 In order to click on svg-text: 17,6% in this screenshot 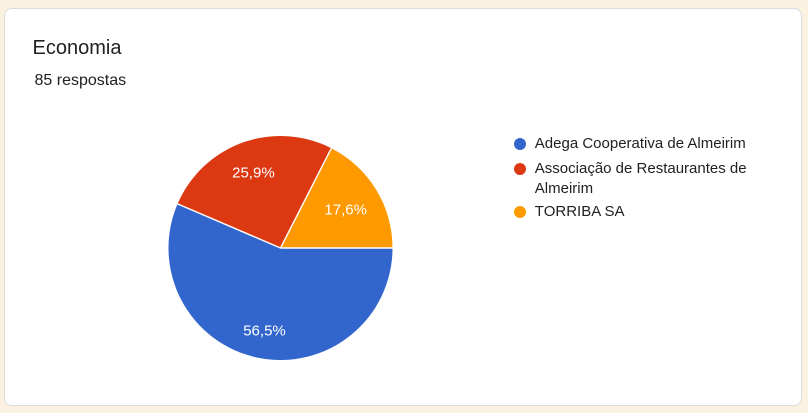, I will do `click(345, 209)`.